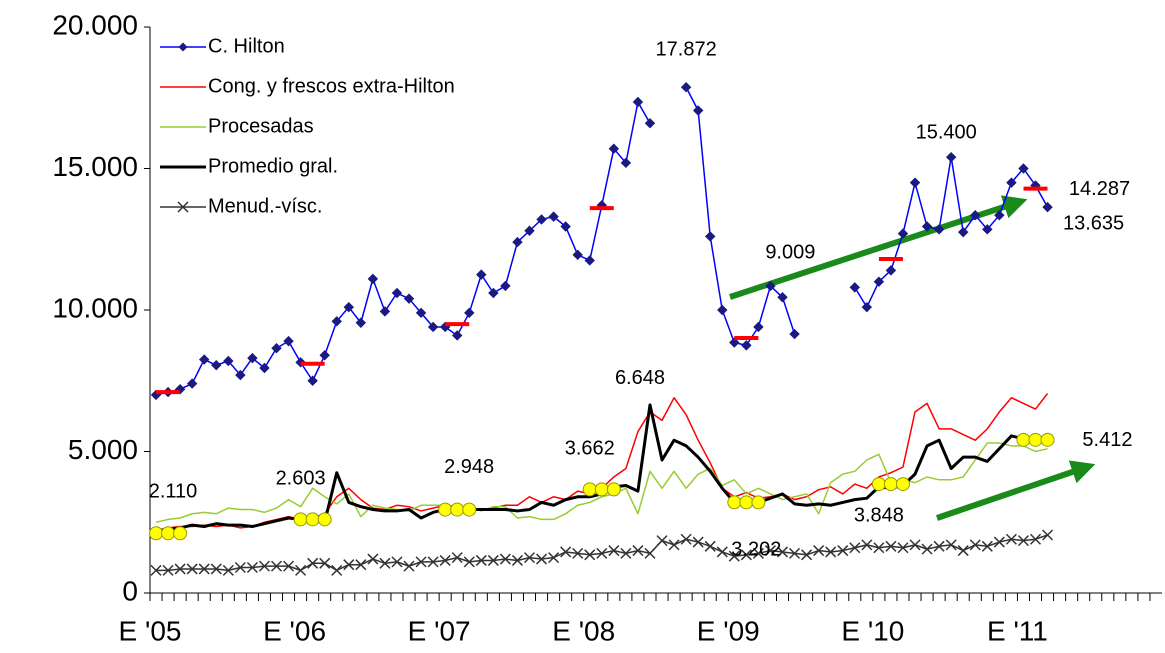 This screenshot has width=1165, height=653. Describe the element at coordinates (439, 630) in the screenshot. I see `x-tick-label: E '07` at that location.